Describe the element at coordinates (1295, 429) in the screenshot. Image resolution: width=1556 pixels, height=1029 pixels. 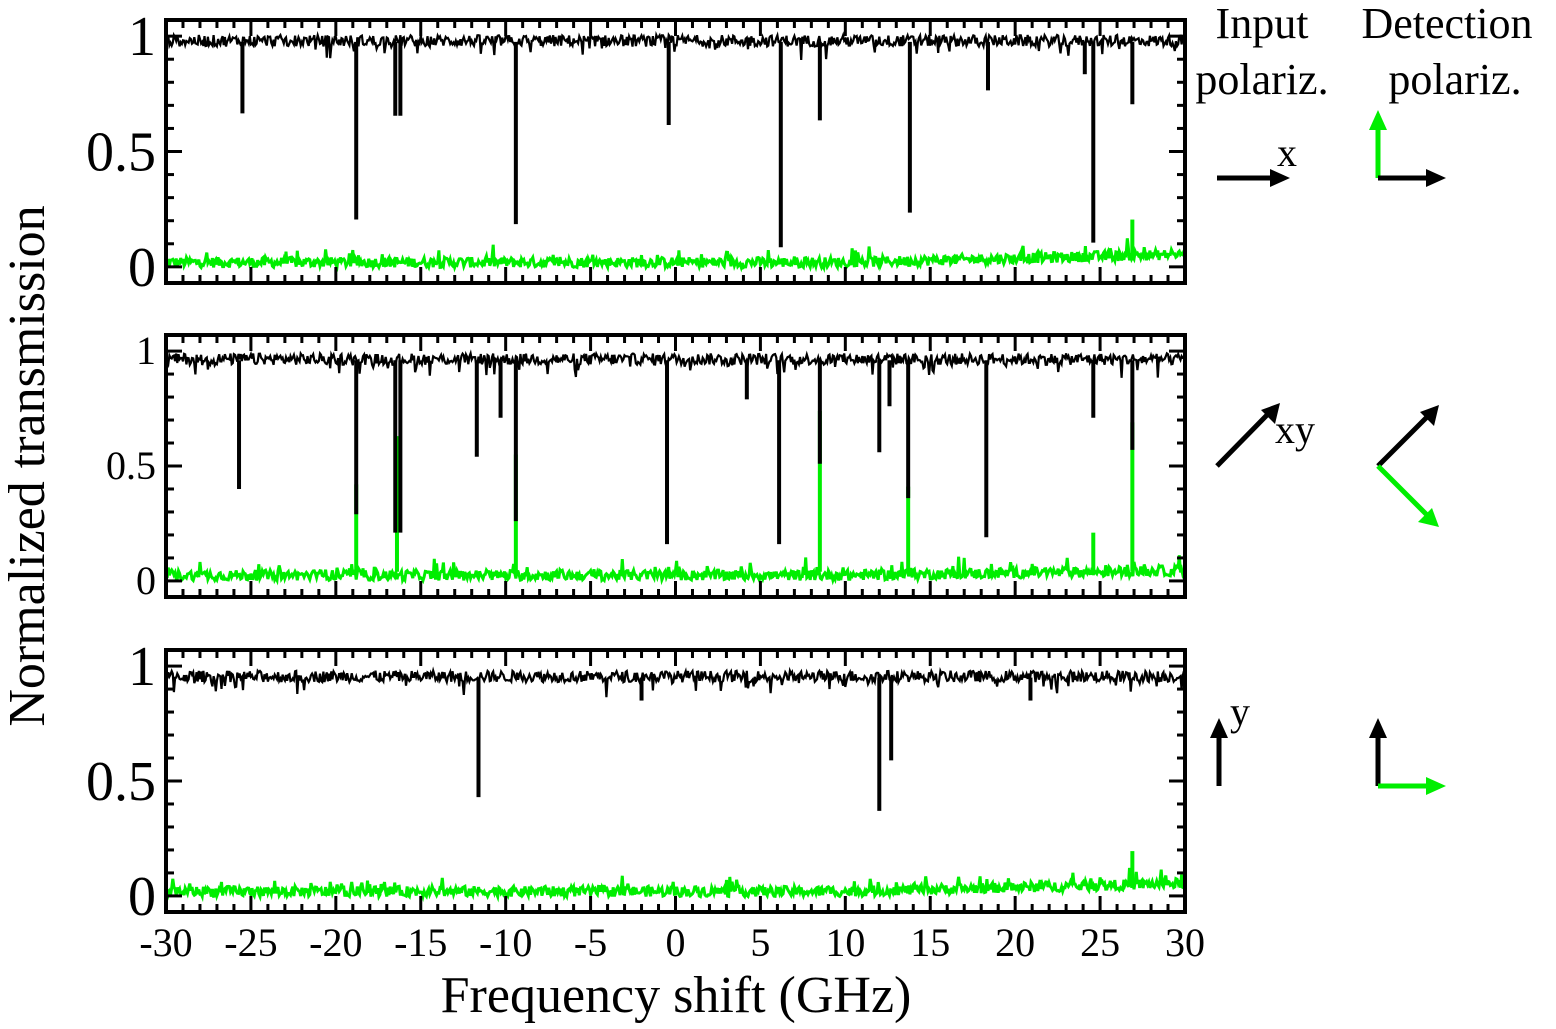
I see `input-label-xy: xy` at that location.